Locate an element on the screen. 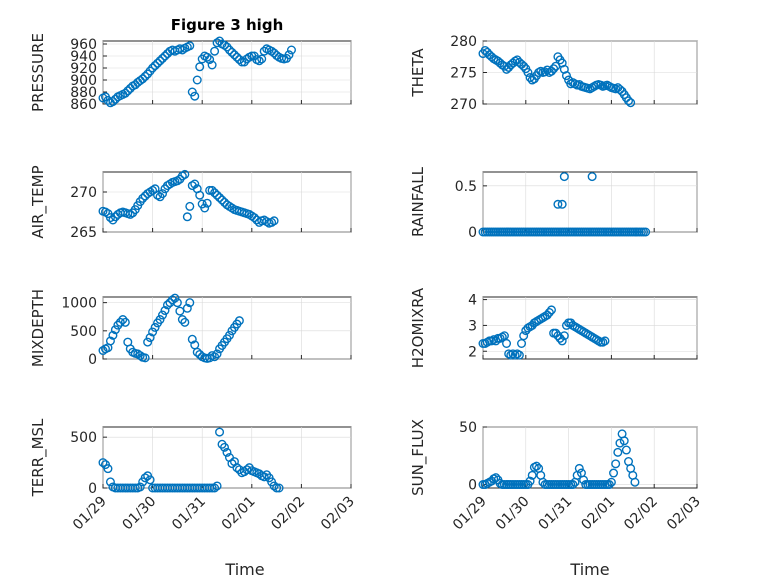 The image size is (778, 583). panel-theta: 270 275 280 THETA is located at coordinates (553, 73).